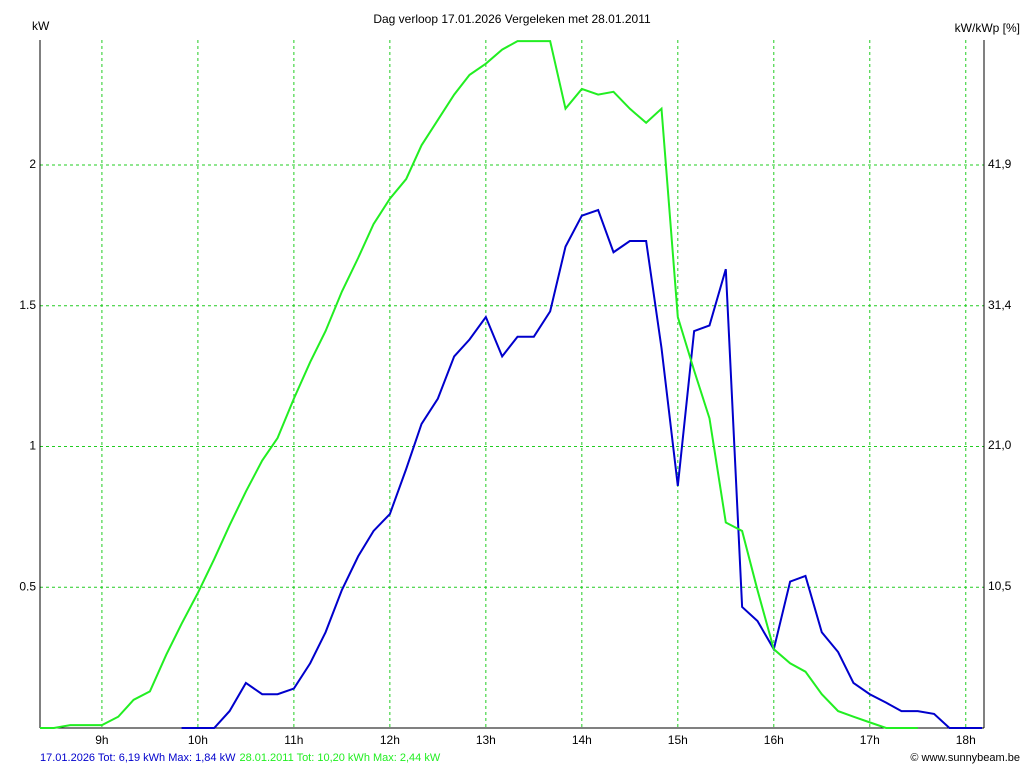 The width and height of the screenshot is (1024, 768). I want to click on x-tick-label: 14h, so click(582, 740).